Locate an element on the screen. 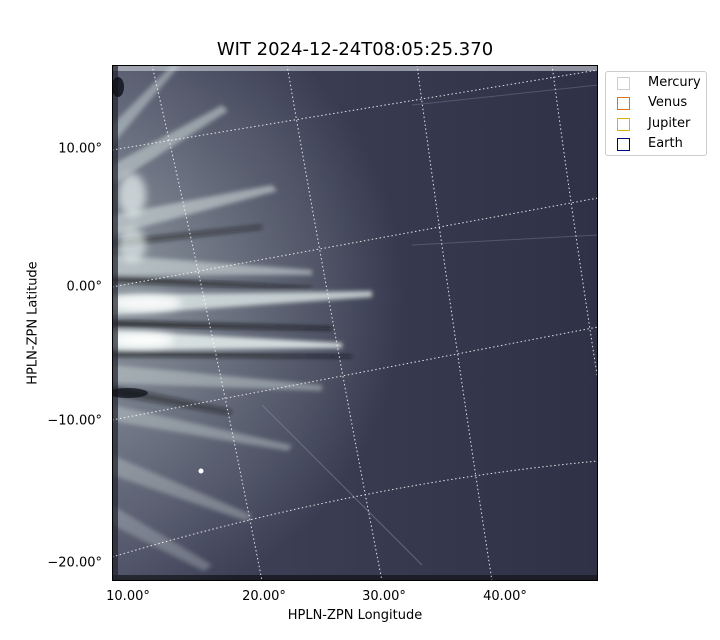  legend-item-venus: Venus is located at coordinates (656, 104).